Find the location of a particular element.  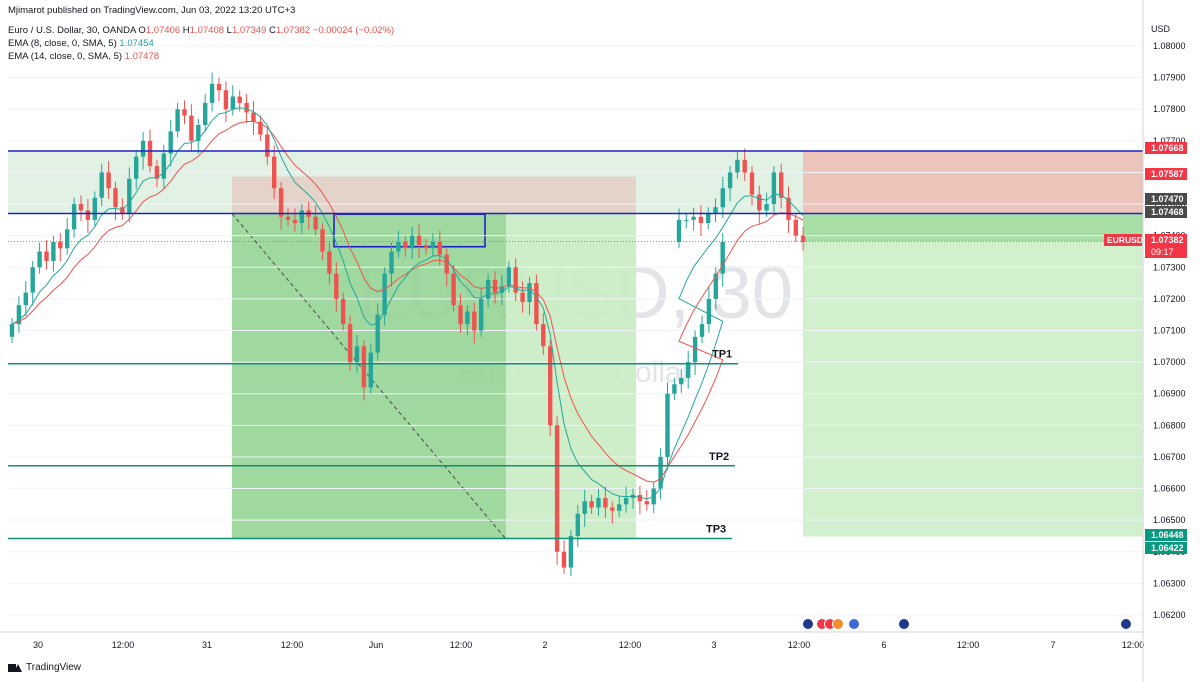

low-label: L is located at coordinates (229, 30).